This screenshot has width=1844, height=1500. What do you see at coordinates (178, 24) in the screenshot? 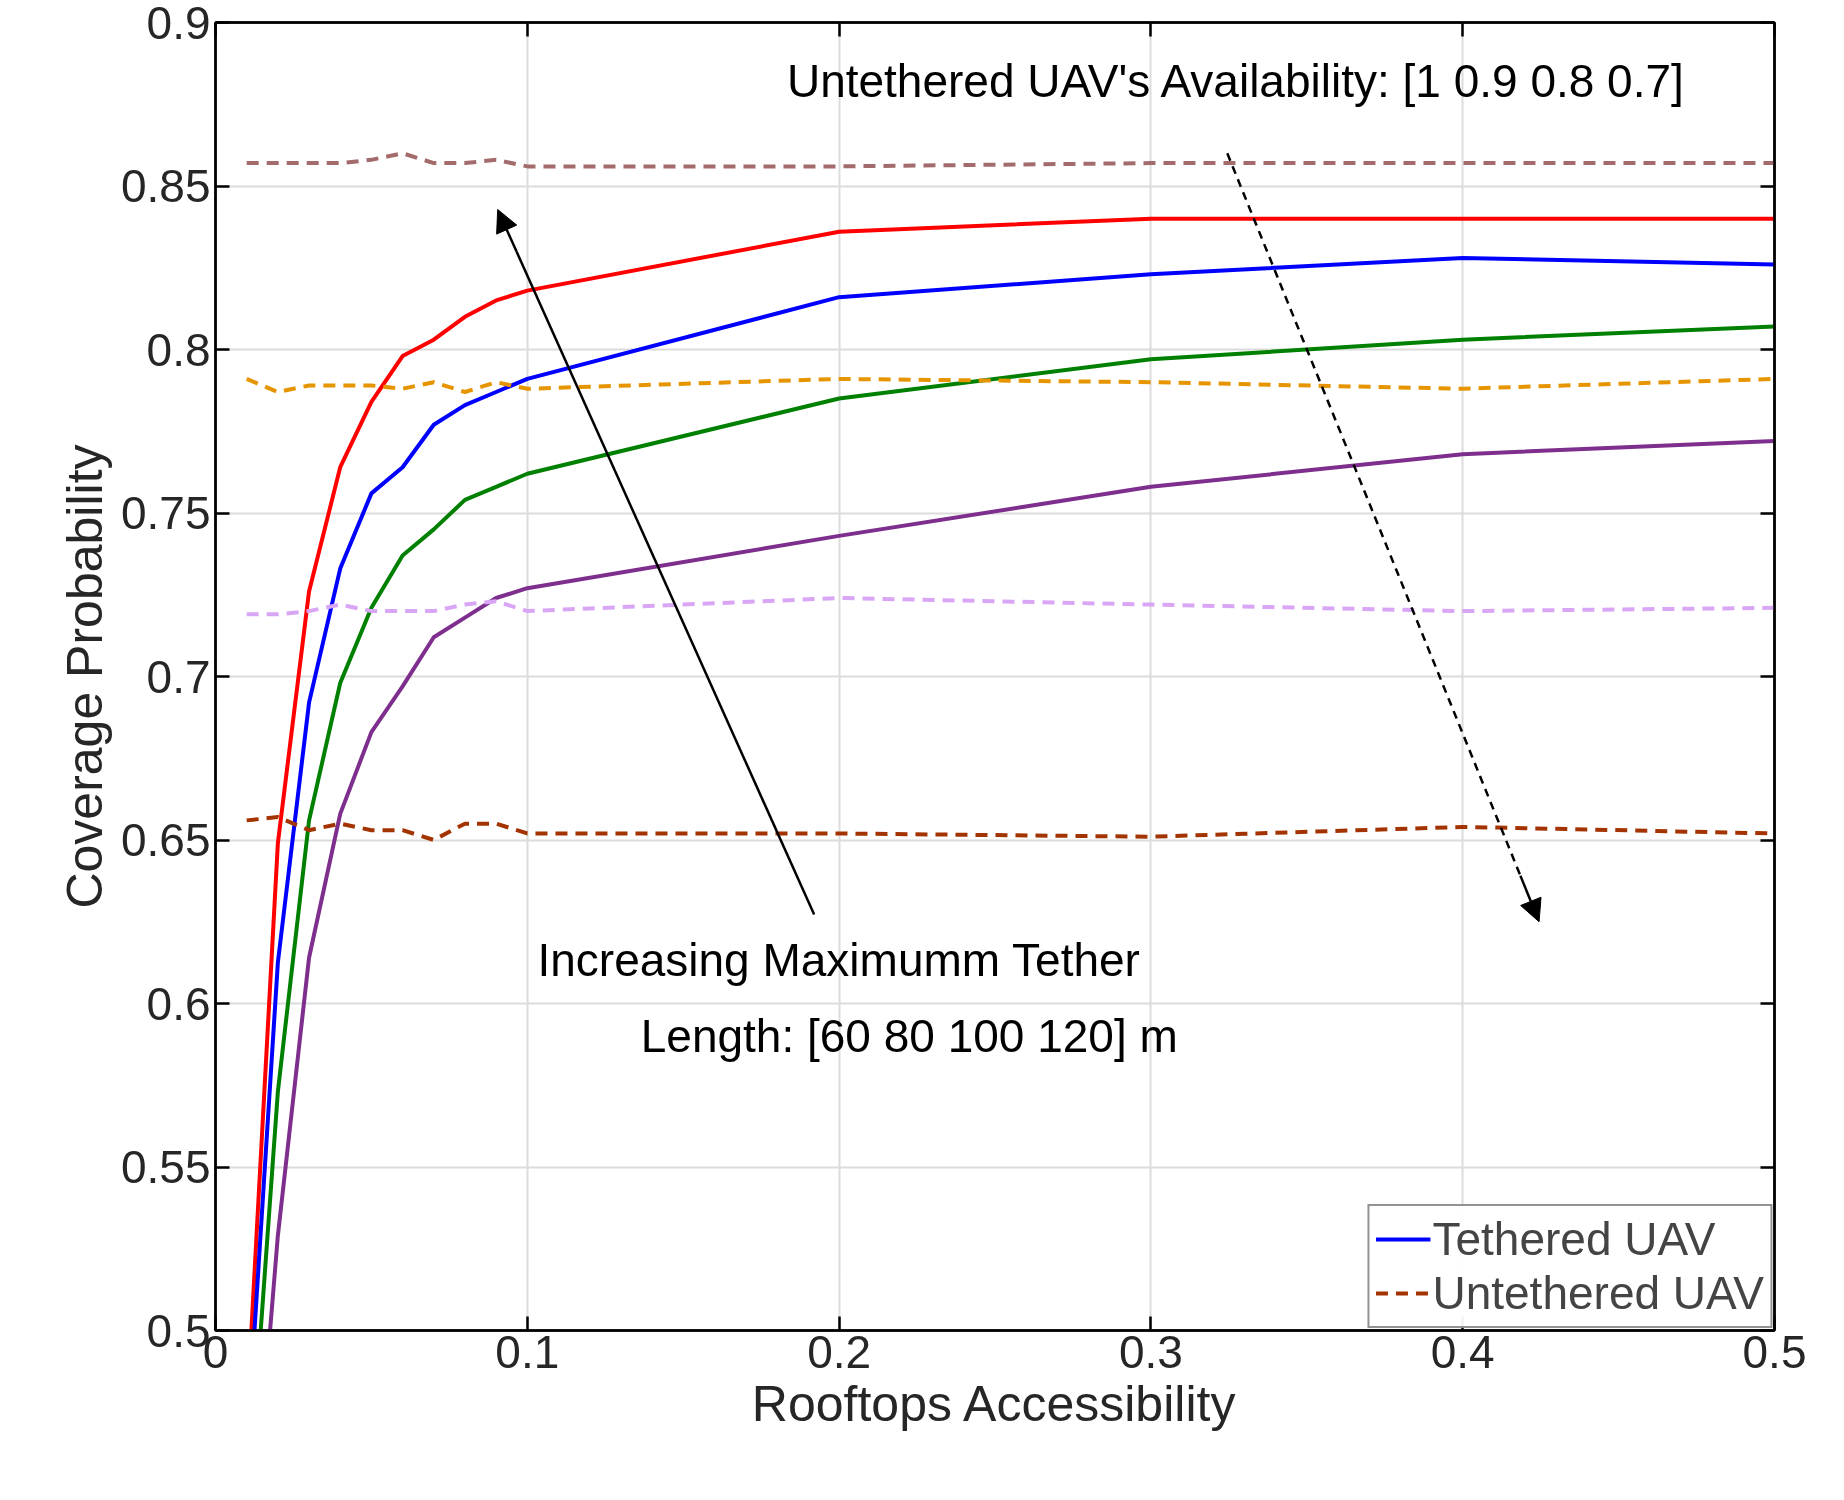
I see `y-tick-label: 0.9` at bounding box center [178, 24].